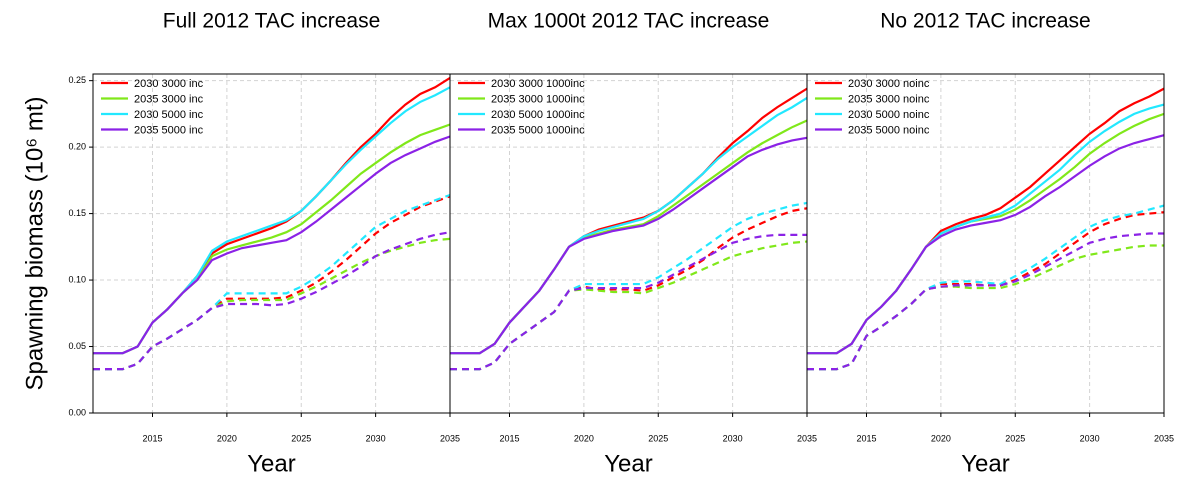 The width and height of the screenshot is (1184, 480). I want to click on panel-title: Full 2012 TAC increase, so click(272, 21).